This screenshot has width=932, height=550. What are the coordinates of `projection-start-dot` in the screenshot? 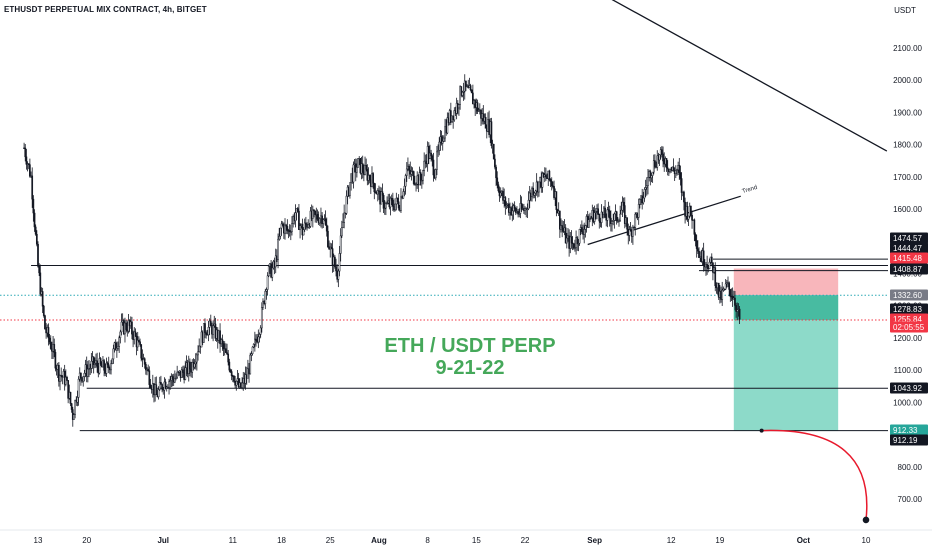 It's located at (761, 430).